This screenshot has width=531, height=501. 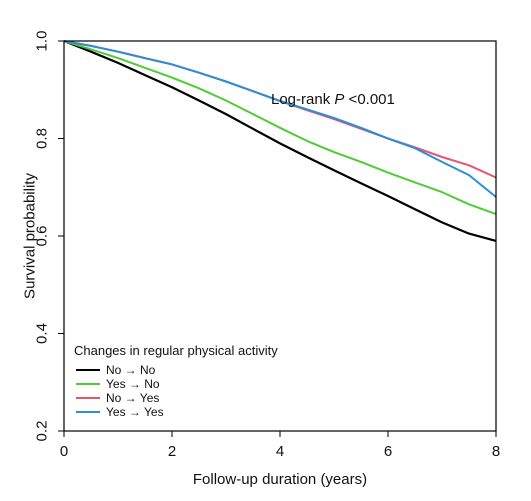 I want to click on y-tick-label: 1.0, so click(x=42, y=41).